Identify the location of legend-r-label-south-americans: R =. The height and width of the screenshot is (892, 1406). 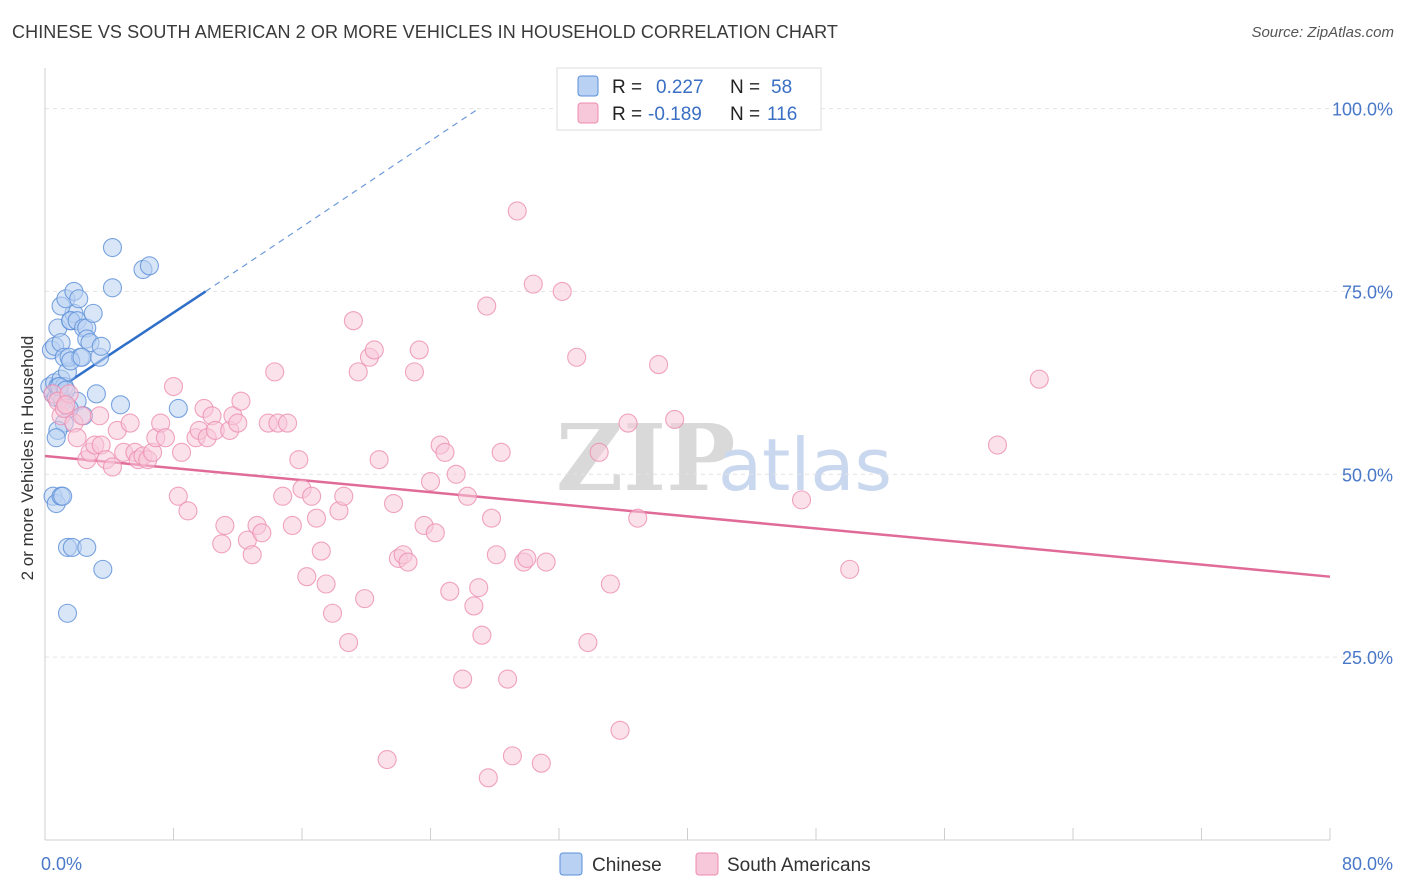
(627, 114).